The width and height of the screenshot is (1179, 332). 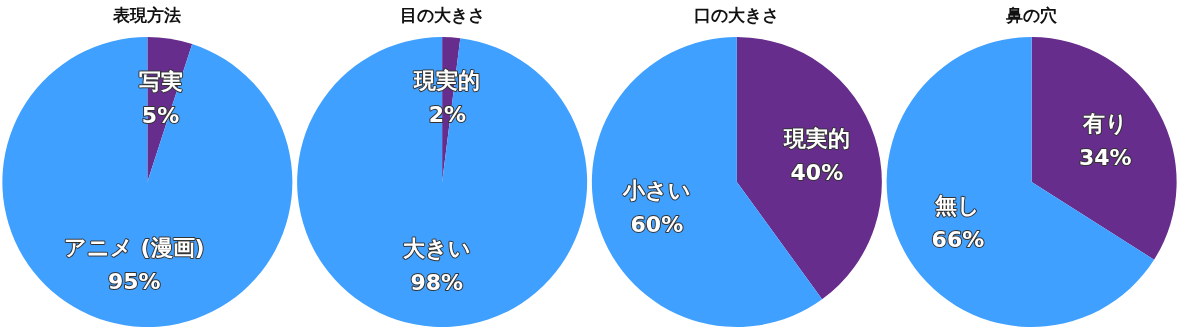 I want to click on slice-label: 有り, so click(x=1104, y=124).